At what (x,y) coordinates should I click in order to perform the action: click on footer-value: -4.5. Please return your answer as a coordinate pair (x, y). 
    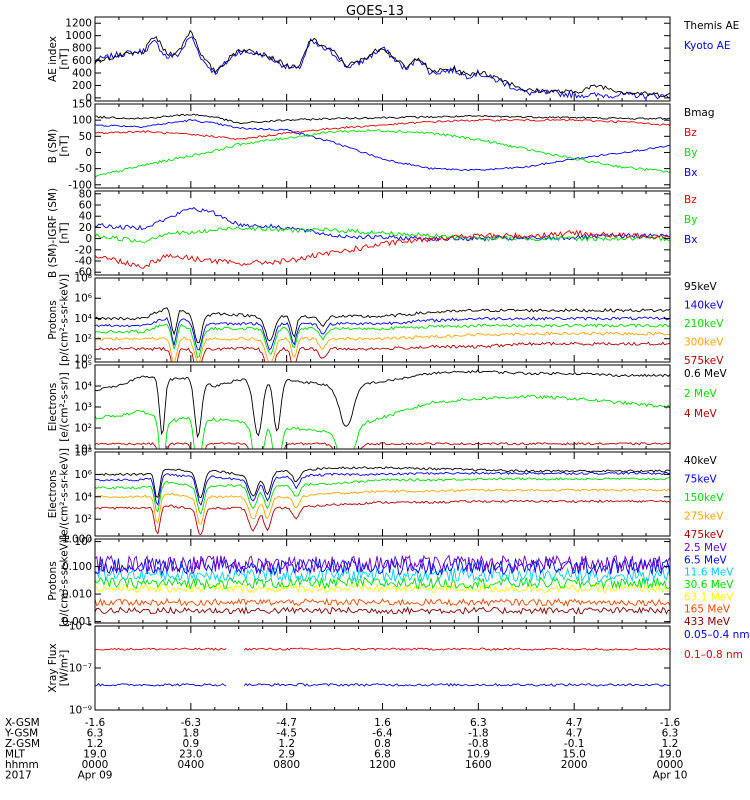
    Looking at the image, I should click on (286, 734).